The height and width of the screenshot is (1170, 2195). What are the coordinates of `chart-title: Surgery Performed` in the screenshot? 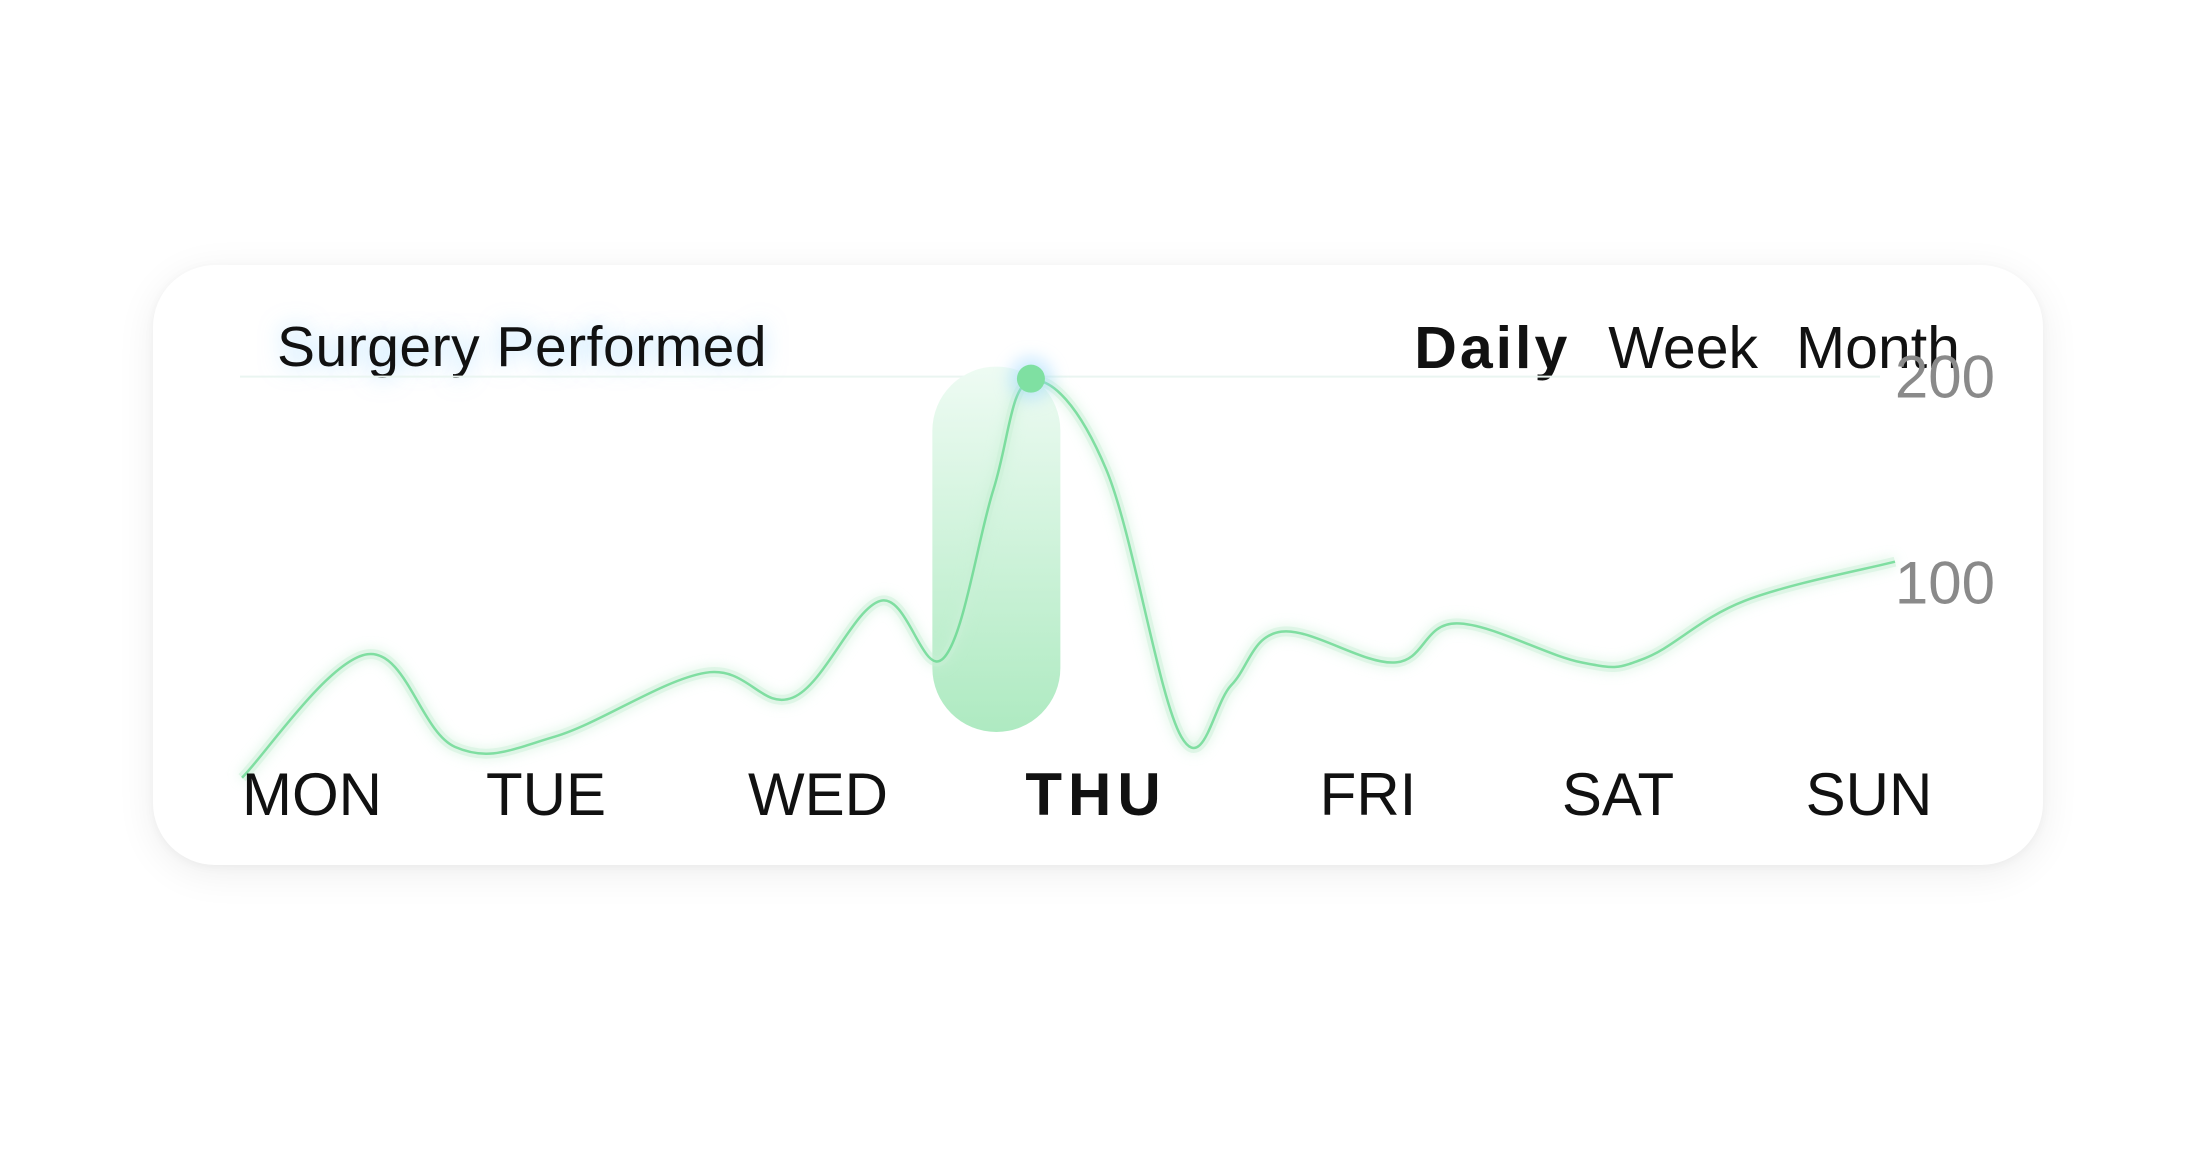 It's located at (522, 347).